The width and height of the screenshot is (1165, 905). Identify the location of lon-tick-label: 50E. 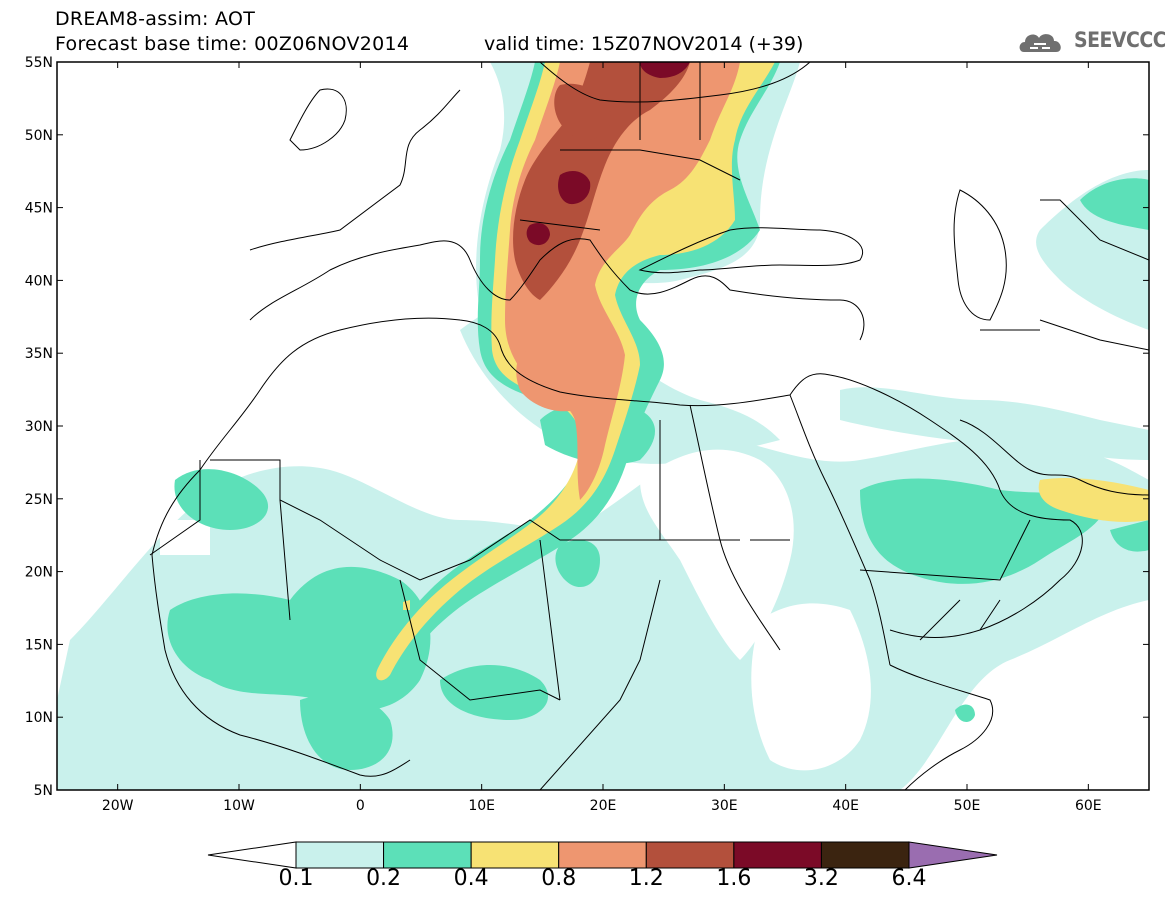
(967, 806).